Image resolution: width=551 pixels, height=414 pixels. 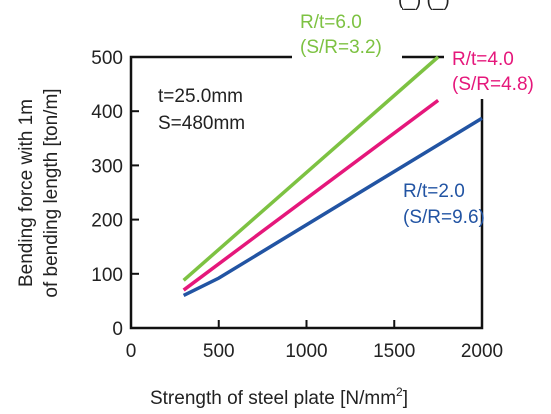 I want to click on series-label-magenta-rt: R/t=4.0, so click(x=483, y=59).